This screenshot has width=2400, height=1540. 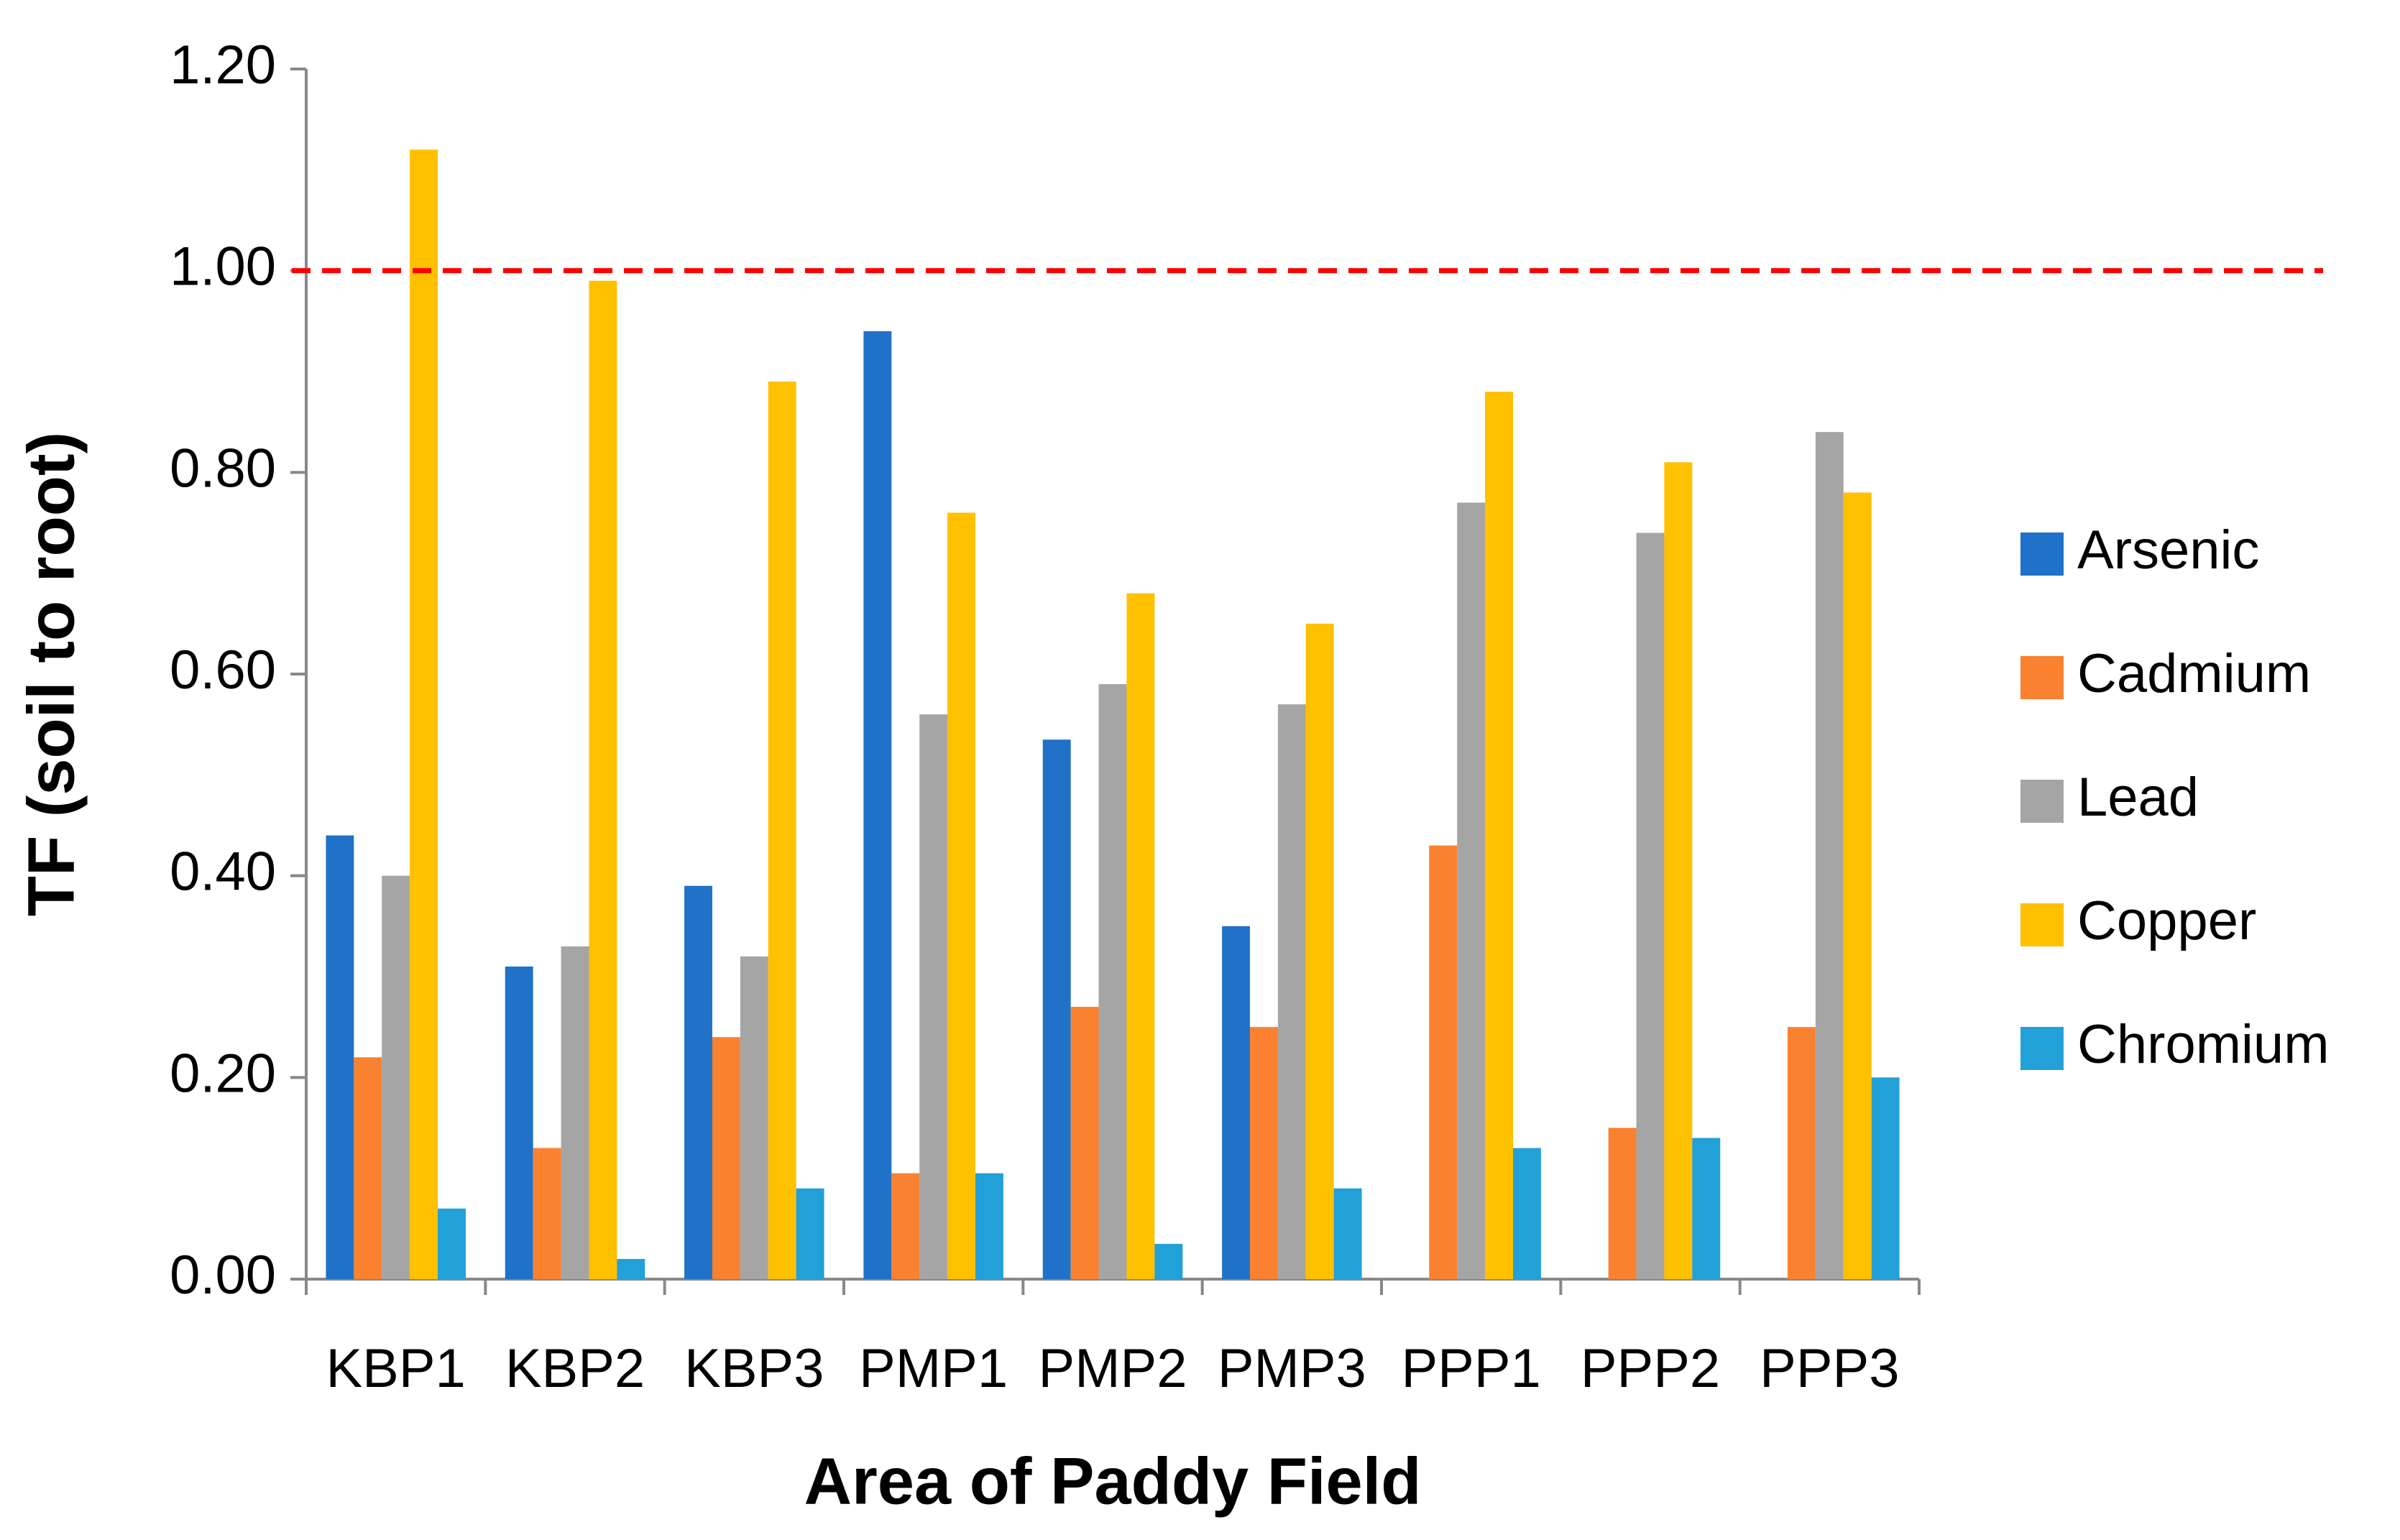 What do you see at coordinates (2168, 551) in the screenshot?
I see `legend-label: Arsenic` at bounding box center [2168, 551].